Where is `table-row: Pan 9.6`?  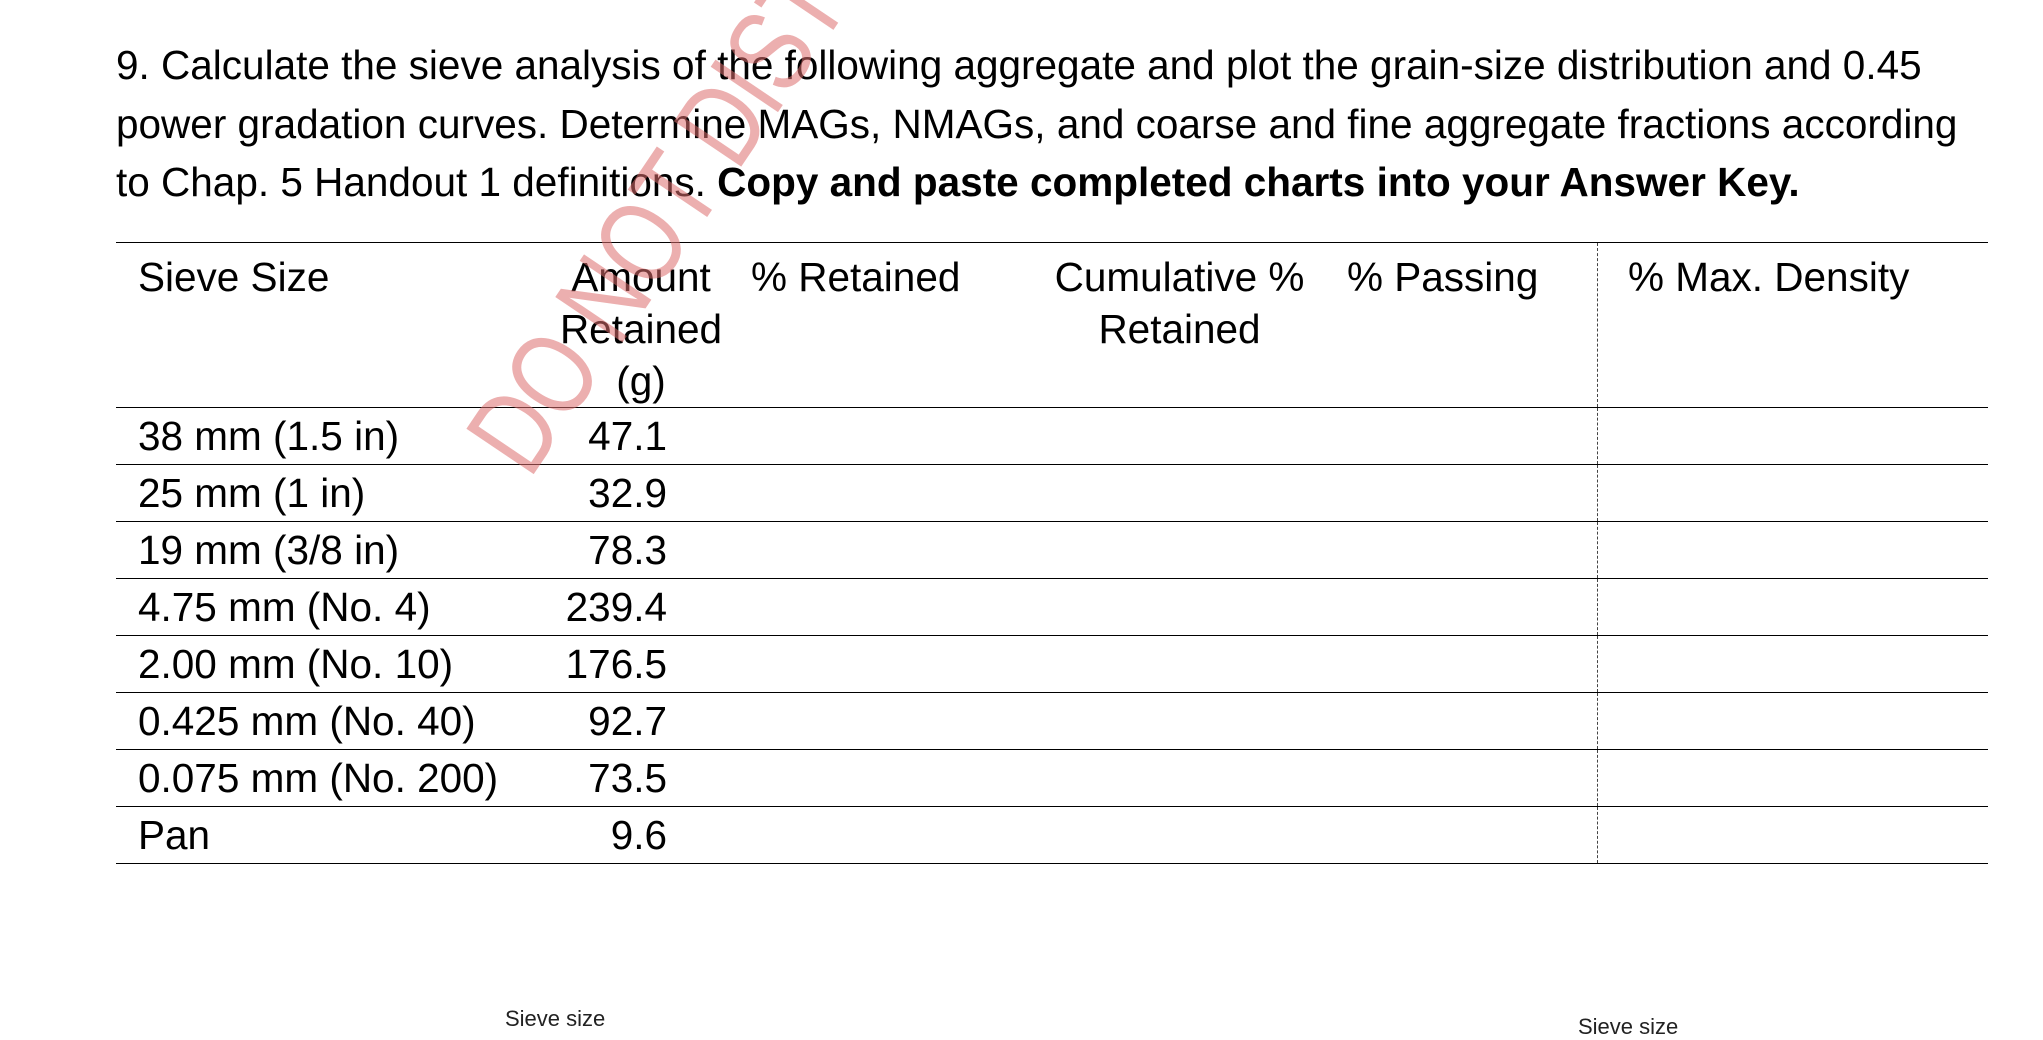 table-row: Pan 9.6 is located at coordinates (1052, 835).